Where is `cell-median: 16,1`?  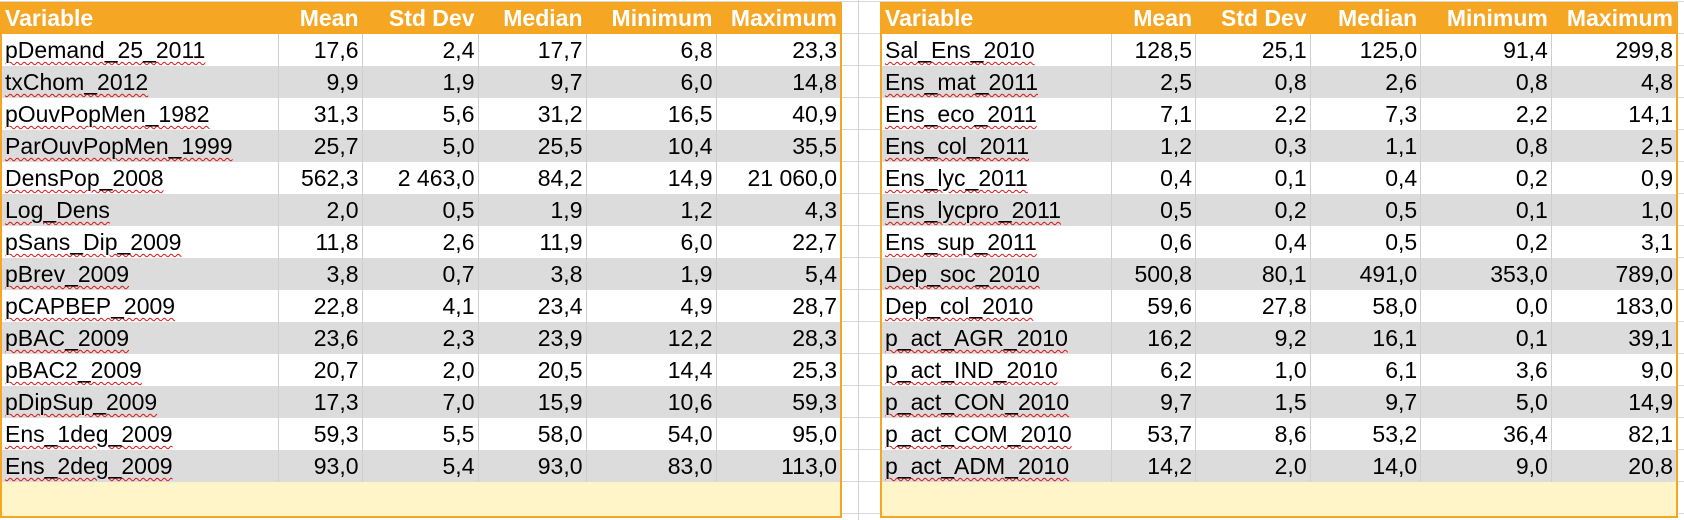 cell-median: 16,1 is located at coordinates (1366, 338).